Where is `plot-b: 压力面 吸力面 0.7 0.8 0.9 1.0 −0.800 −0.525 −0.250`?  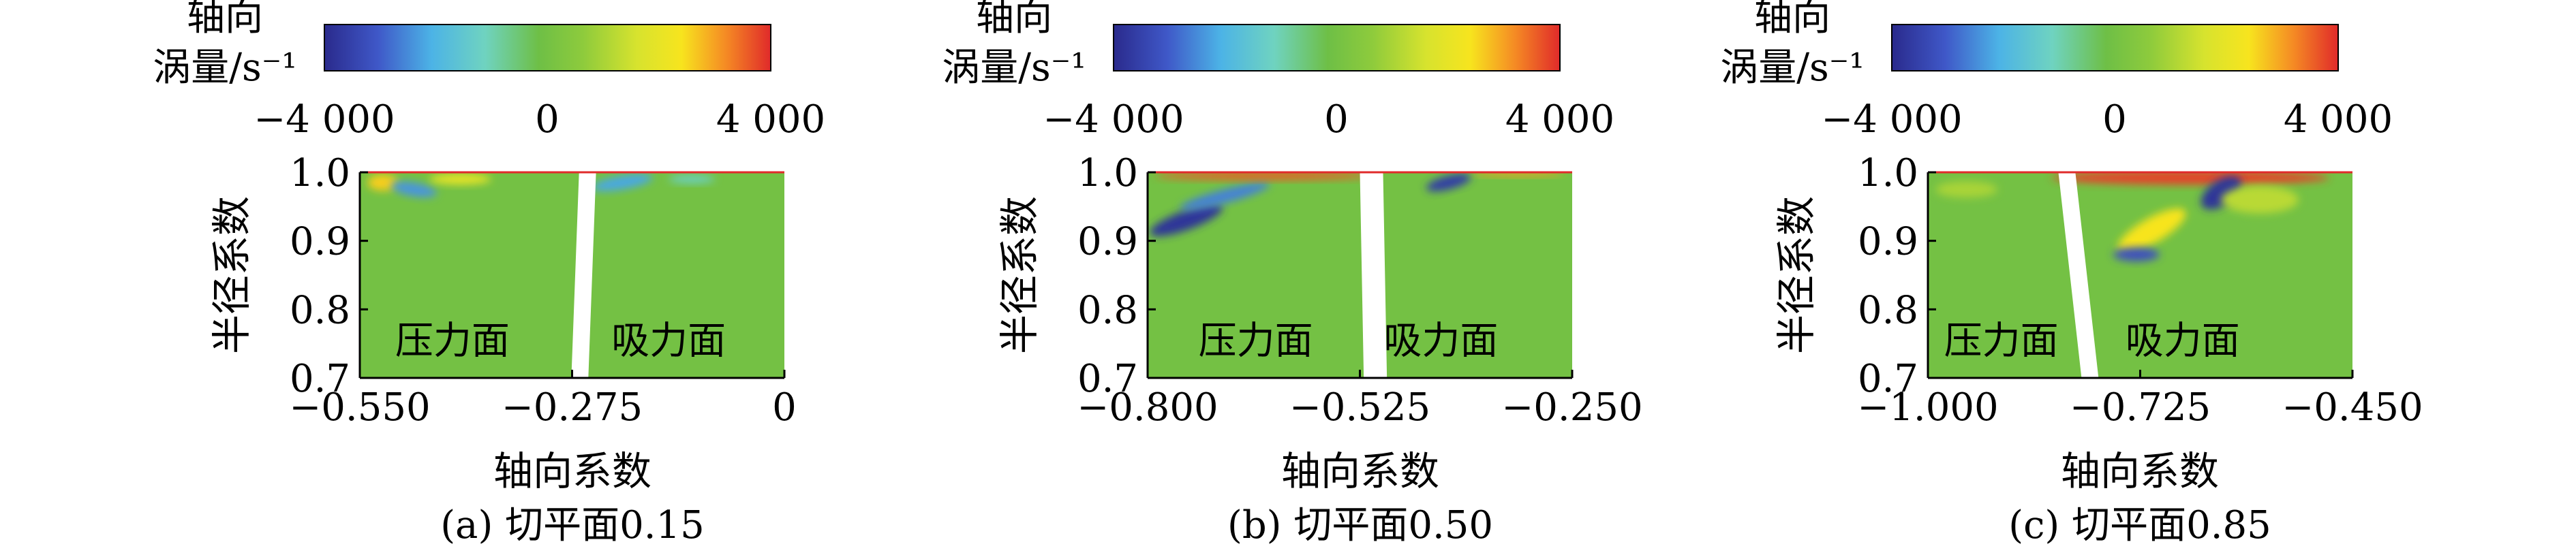 plot-b: 压力面 吸力面 0.7 0.8 0.9 1.0 −0.800 −0.525 −0.250 is located at coordinates (1359, 290).